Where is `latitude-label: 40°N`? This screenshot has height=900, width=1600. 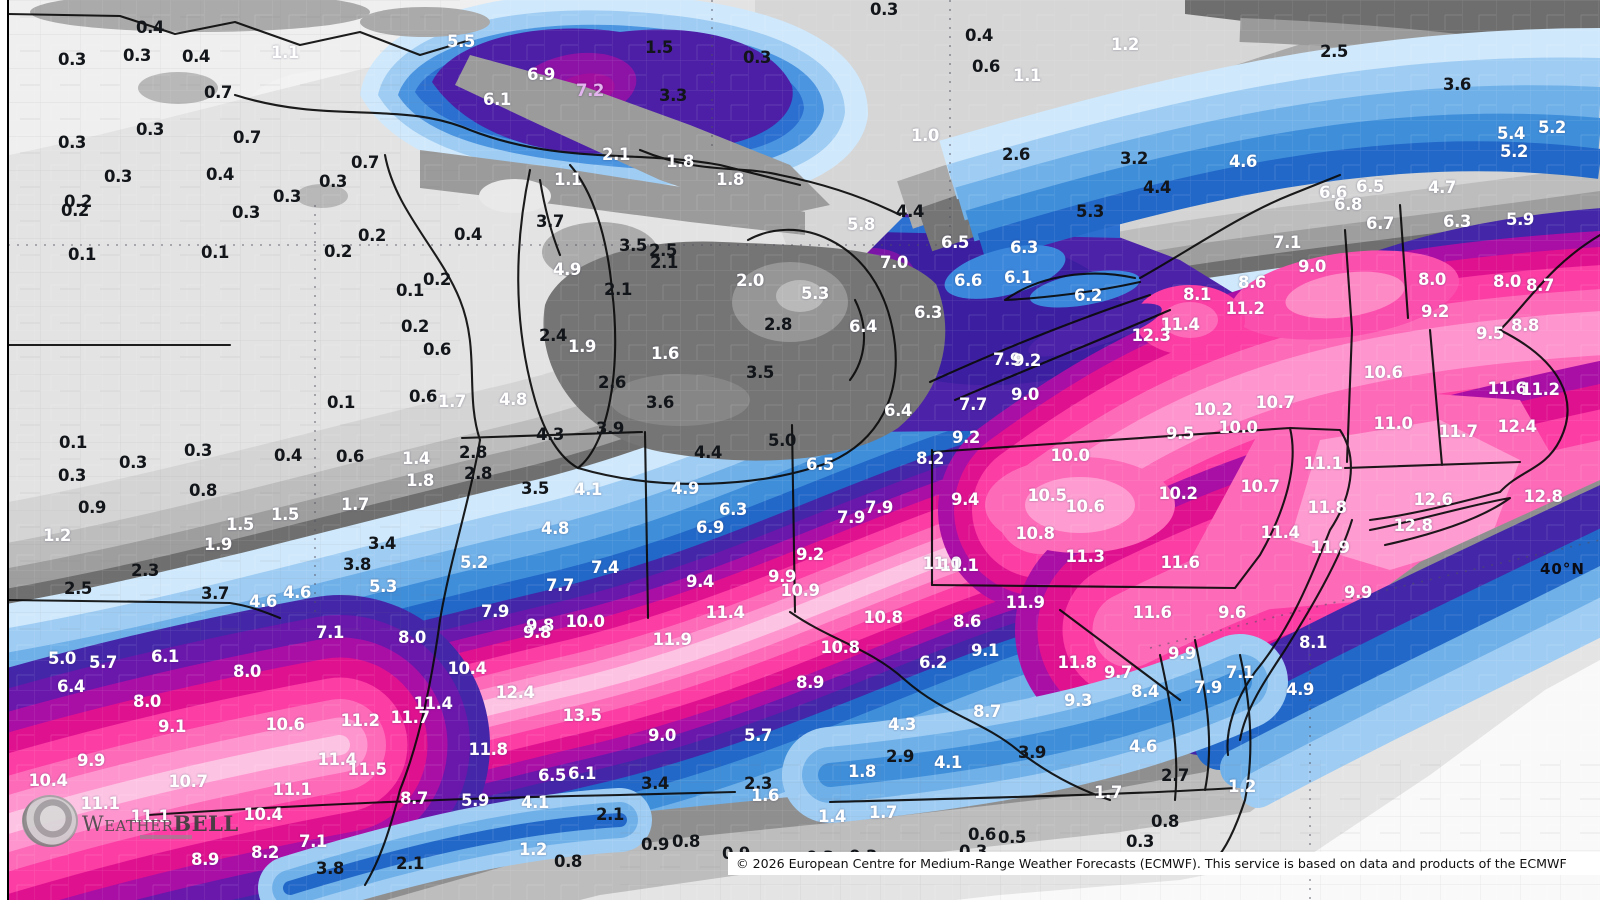 latitude-label: 40°N is located at coordinates (1562, 569).